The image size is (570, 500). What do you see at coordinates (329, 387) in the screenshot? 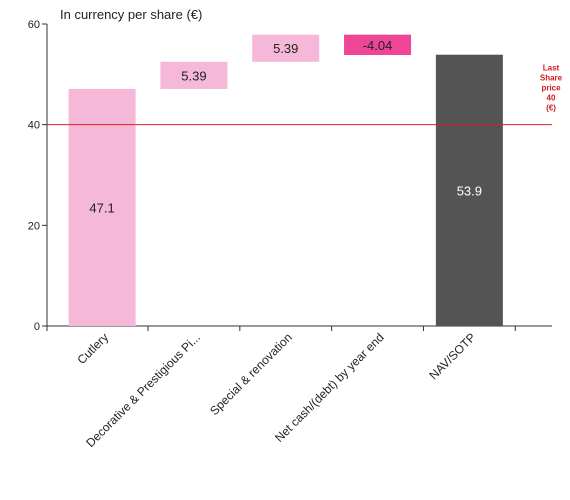
I see `category-label: Net cash/(debt) by year end` at bounding box center [329, 387].